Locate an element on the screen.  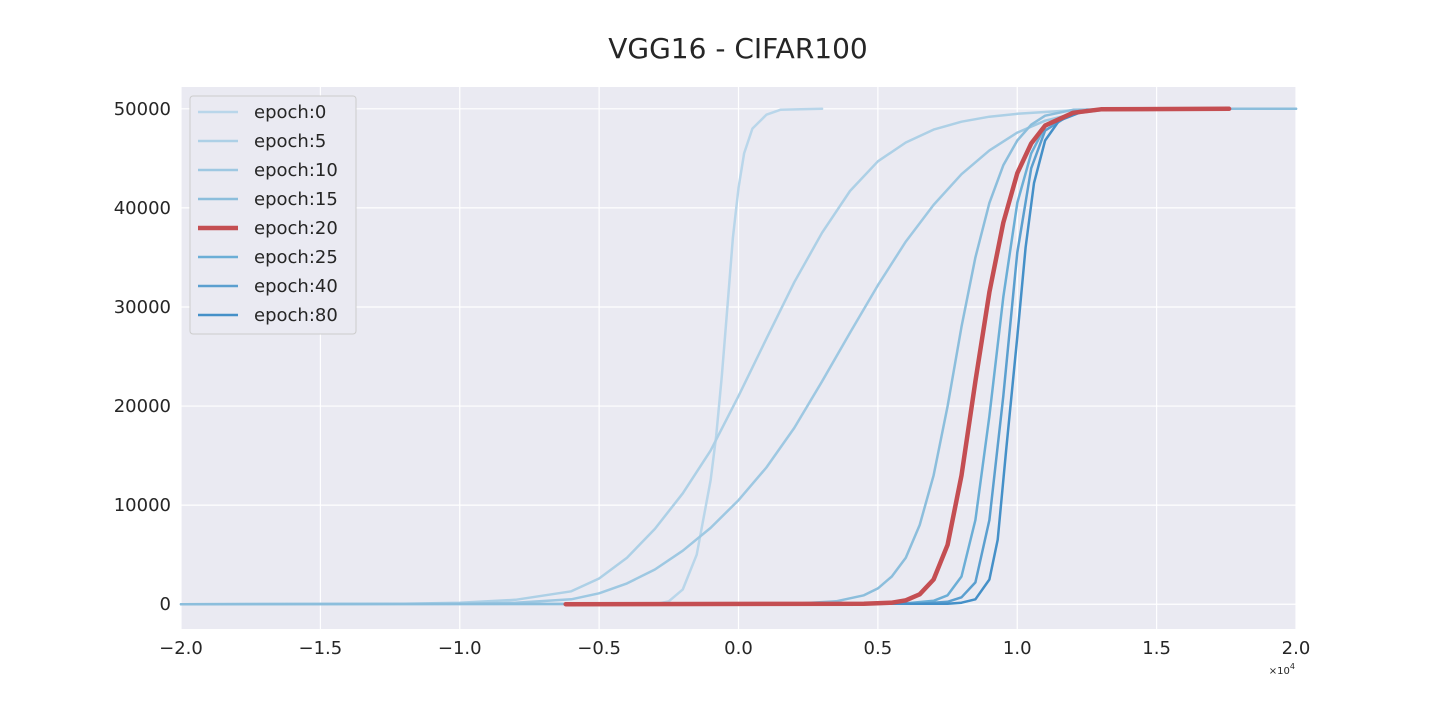
x-tick-label: 1.0 is located at coordinates (1017, 648).